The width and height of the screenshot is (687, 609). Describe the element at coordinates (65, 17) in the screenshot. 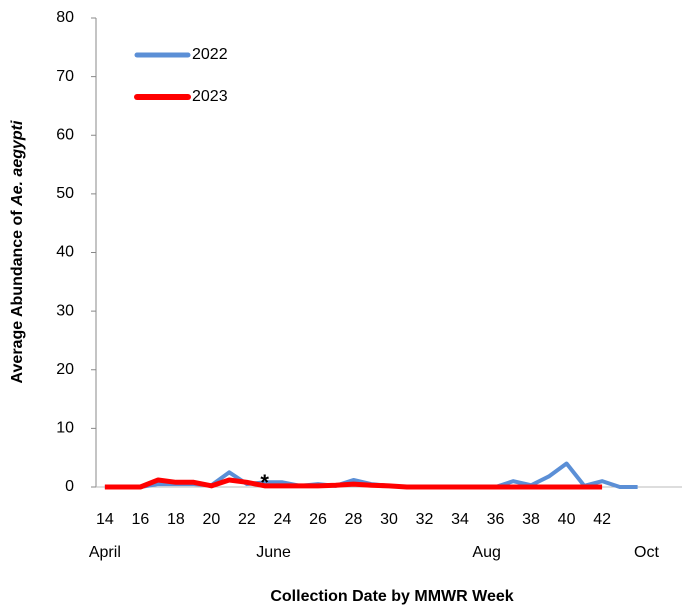

I see `y-tick-label: 80` at that location.